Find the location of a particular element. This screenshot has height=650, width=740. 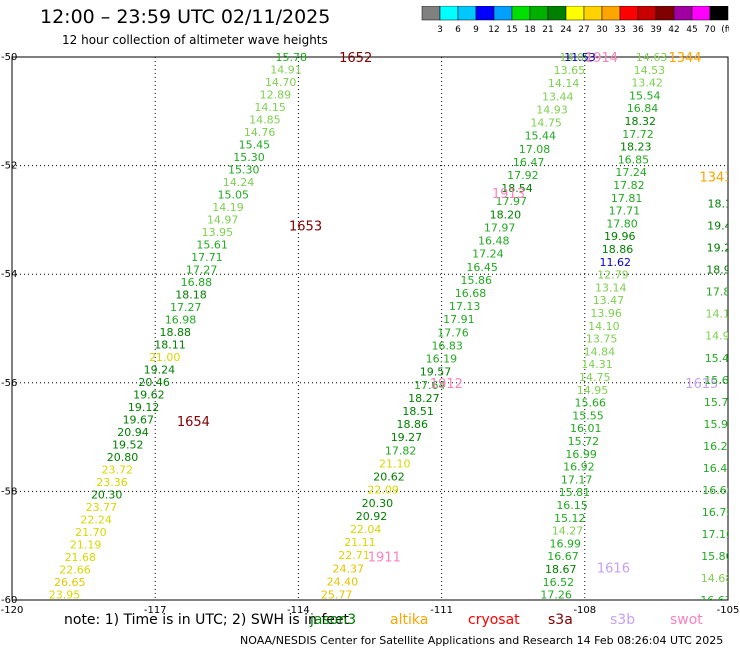

swh-value-label: 15.60 is located at coordinates (720, 380).